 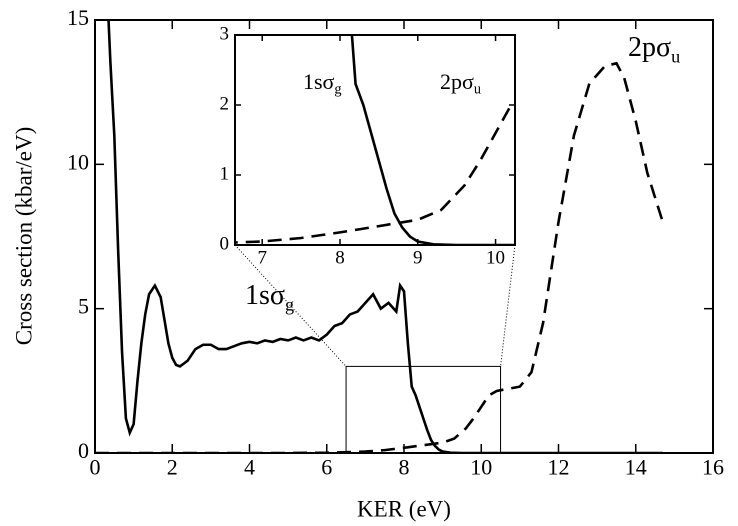 What do you see at coordinates (636, 467) in the screenshot?
I see `x-tick-label: 14` at bounding box center [636, 467].